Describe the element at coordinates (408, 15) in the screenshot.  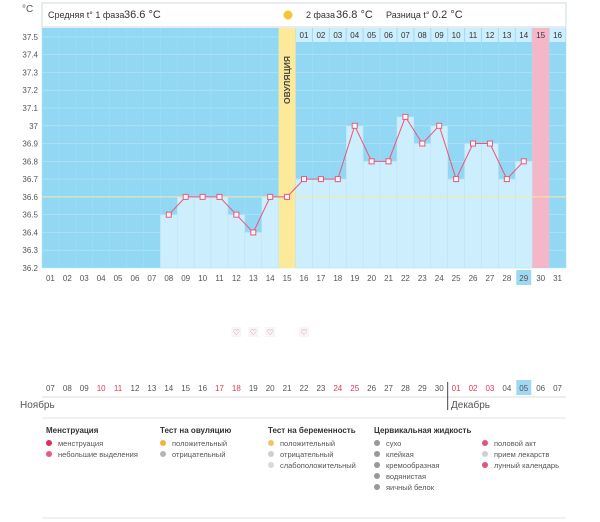
I see `diff-label: Разница t°` at that location.